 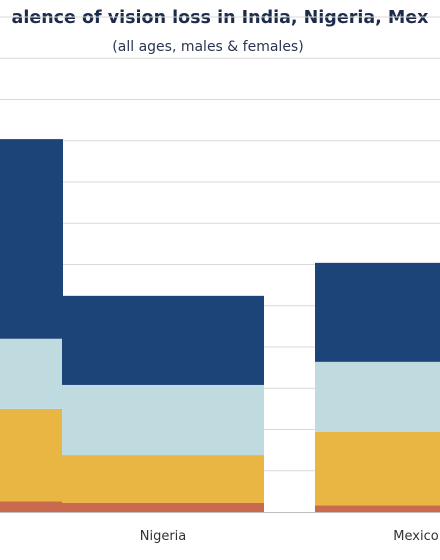 I want to click on chart-subtitle-text: (all ages, males & females), so click(x=208, y=47).